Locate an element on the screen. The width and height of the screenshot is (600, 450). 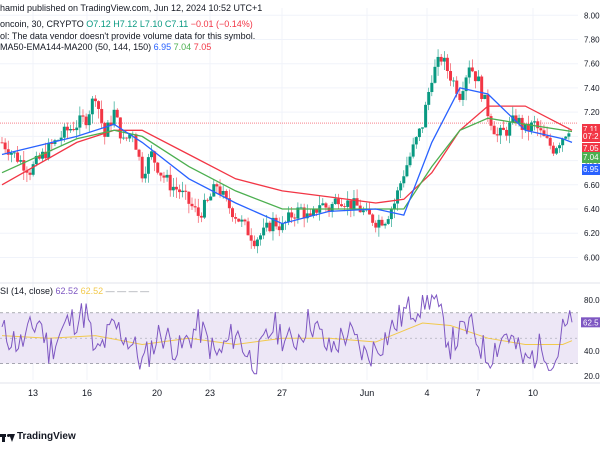
time-tick-label: 4 is located at coordinates (426, 393).